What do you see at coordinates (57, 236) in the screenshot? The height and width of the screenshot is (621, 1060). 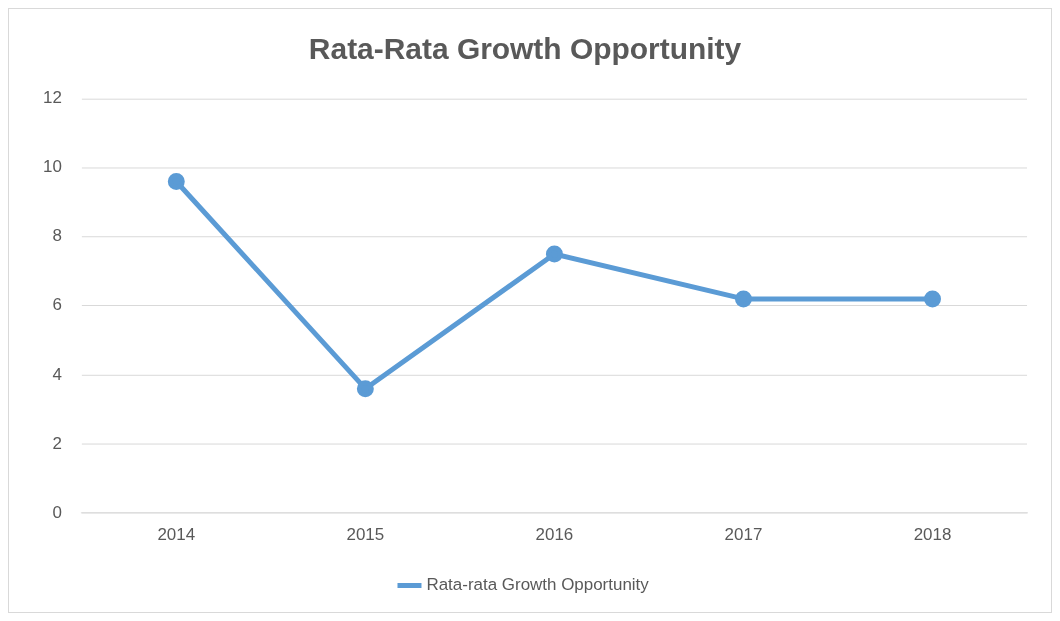 I see `y-tick-label: 8` at bounding box center [57, 236].